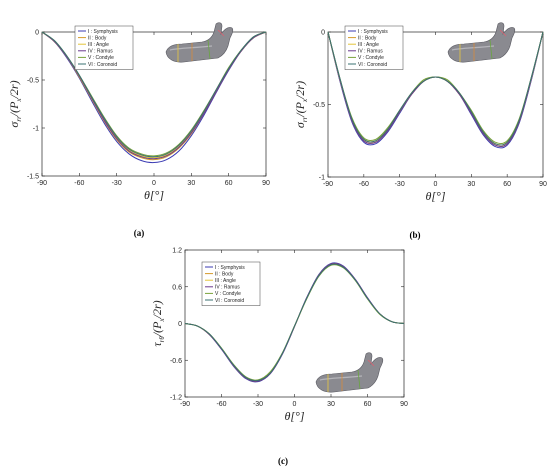 The width and height of the screenshot is (550, 471). I want to click on y-axis-label: τrθ/(Px/2r), so click(158, 323).